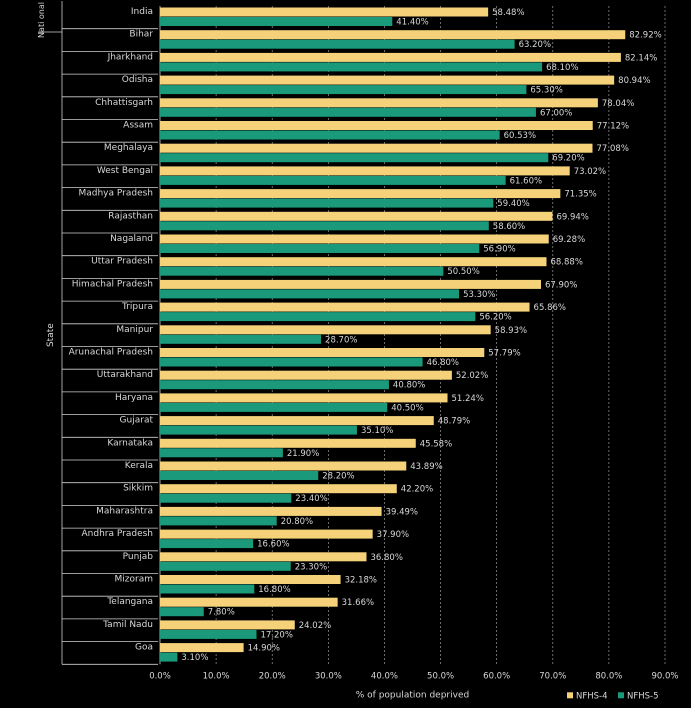 This screenshot has height=708, width=691. What do you see at coordinates (621, 695) in the screenshot?
I see `legend-swatch-nfhs5` at bounding box center [621, 695].